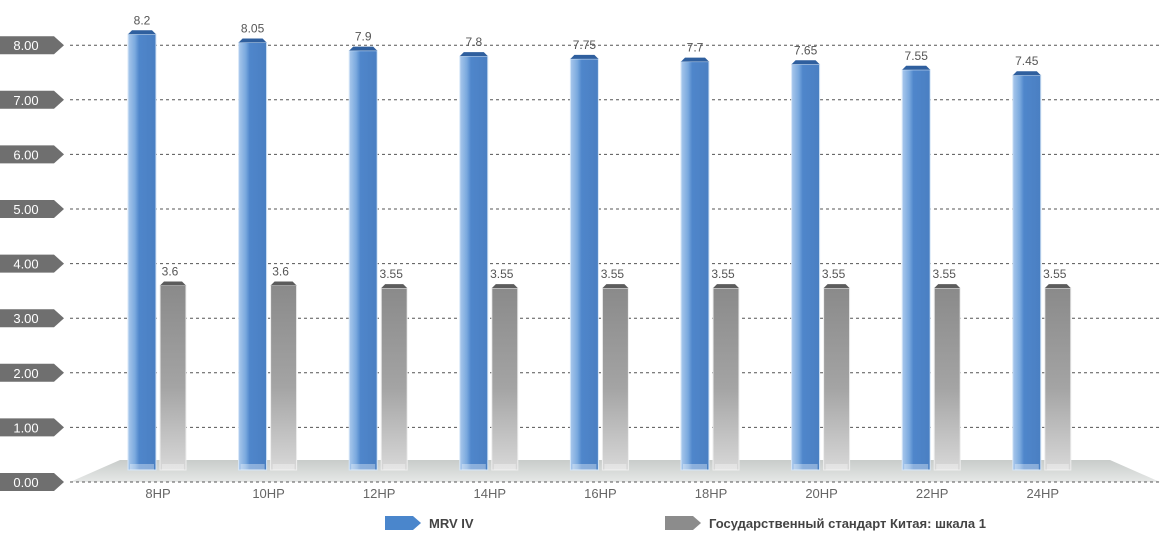 The width and height of the screenshot is (1163, 540). Describe the element at coordinates (695, 48) in the screenshot. I see `data-label-mrv-iv: 7.7` at that location.